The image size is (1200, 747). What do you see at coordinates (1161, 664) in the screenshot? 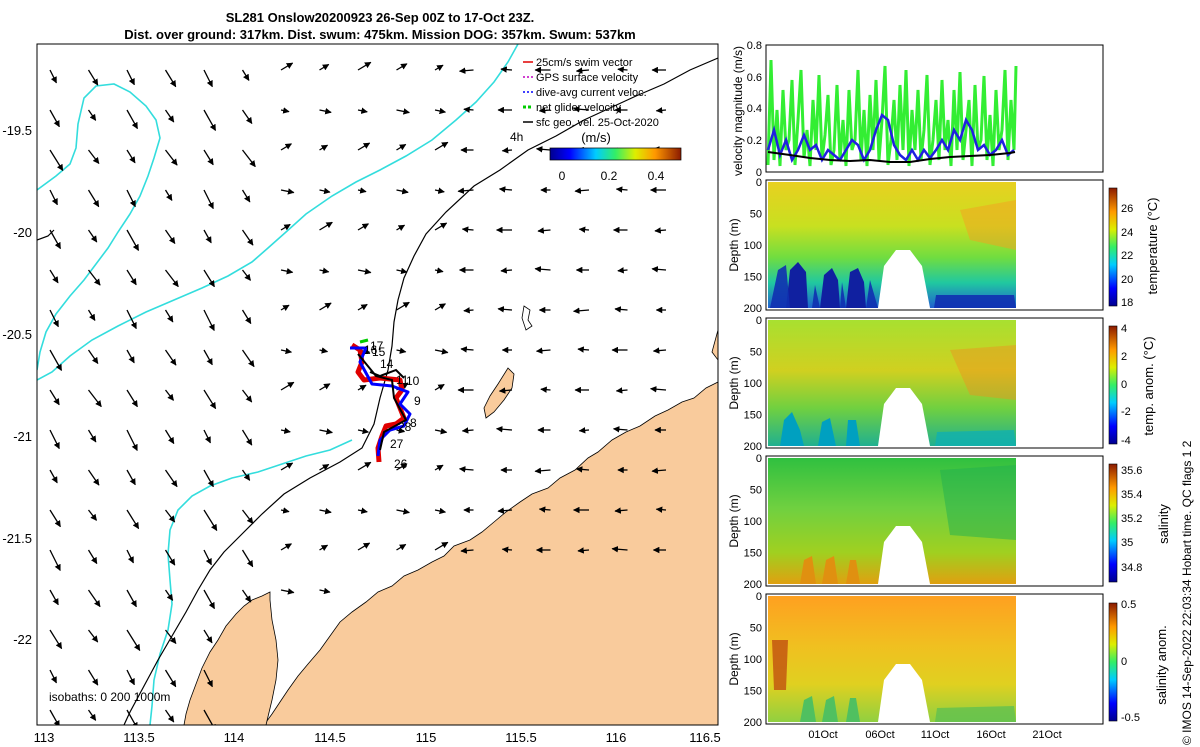
I see `sal-anom-cbar-label: salinity anom.` at bounding box center [1161, 664].